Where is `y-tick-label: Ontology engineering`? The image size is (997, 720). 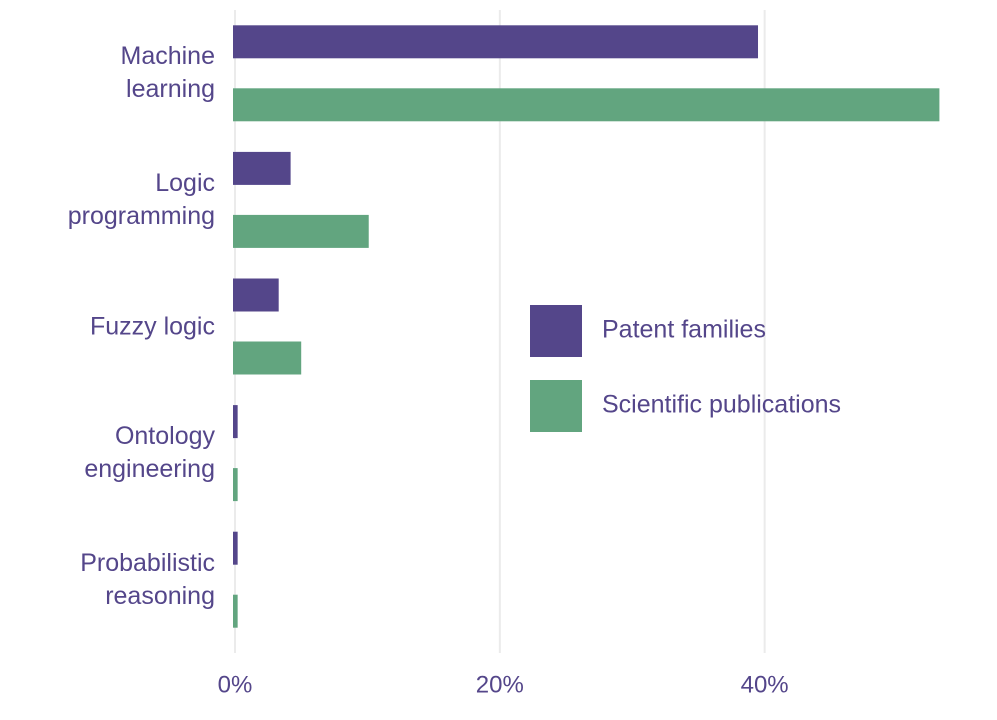 y-tick-label: Ontology engineering is located at coordinates (149, 453).